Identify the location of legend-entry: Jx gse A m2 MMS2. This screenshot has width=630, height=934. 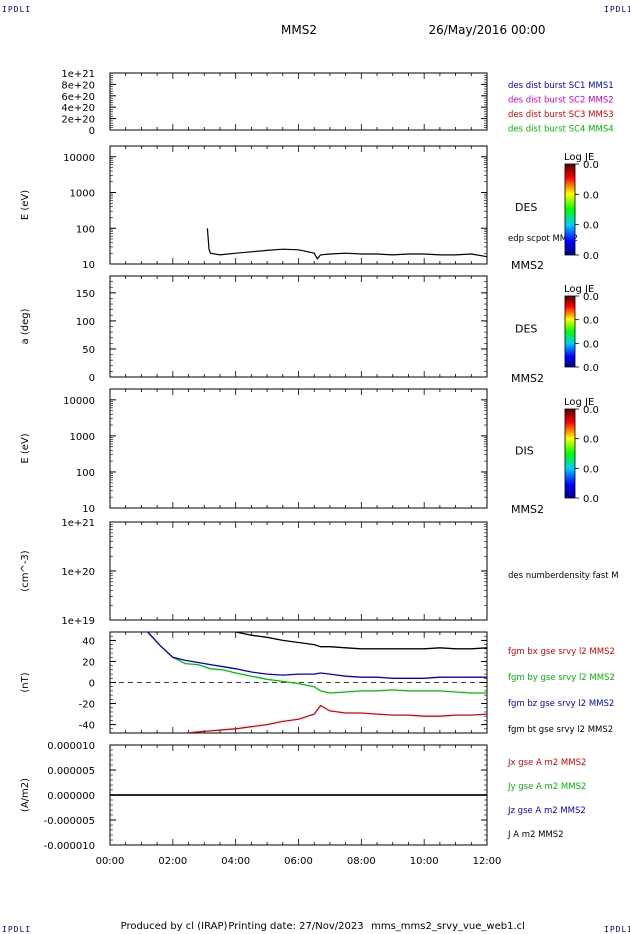
(546, 763).